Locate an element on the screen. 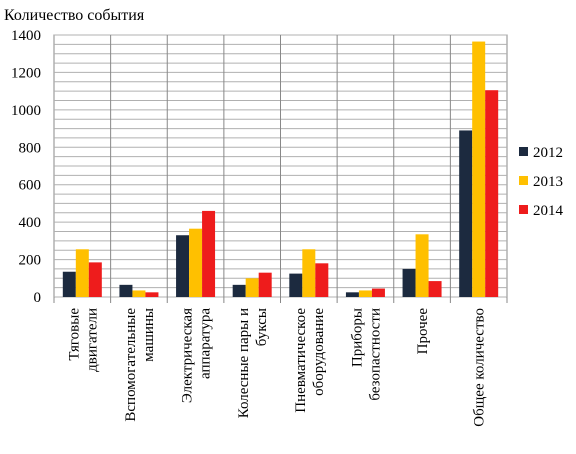 This screenshot has width=576, height=454. x-tick-label: Электрическая is located at coordinates (188, 355).